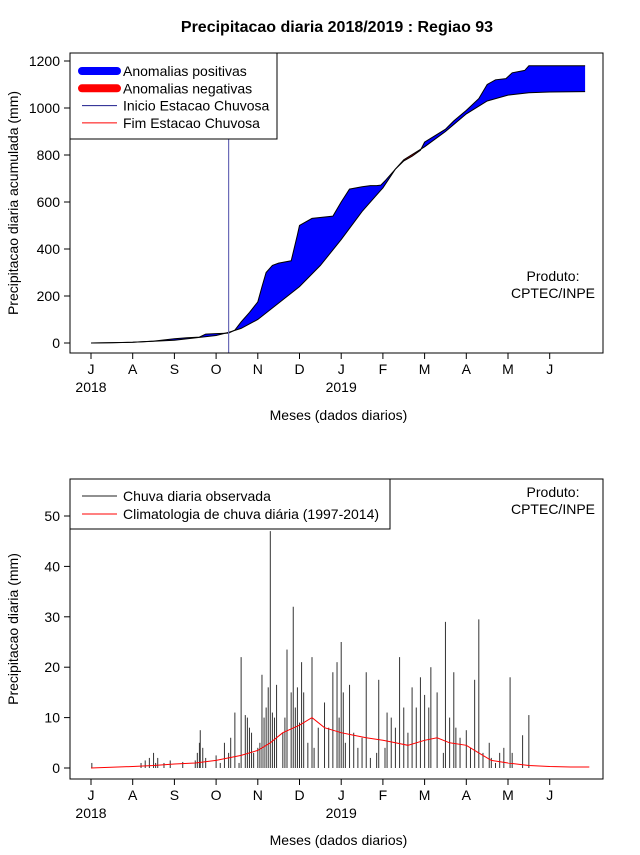 The height and width of the screenshot is (855, 640). Describe the element at coordinates (185, 71) in the screenshot. I see `legend-label: Anomalias positivas` at that location.